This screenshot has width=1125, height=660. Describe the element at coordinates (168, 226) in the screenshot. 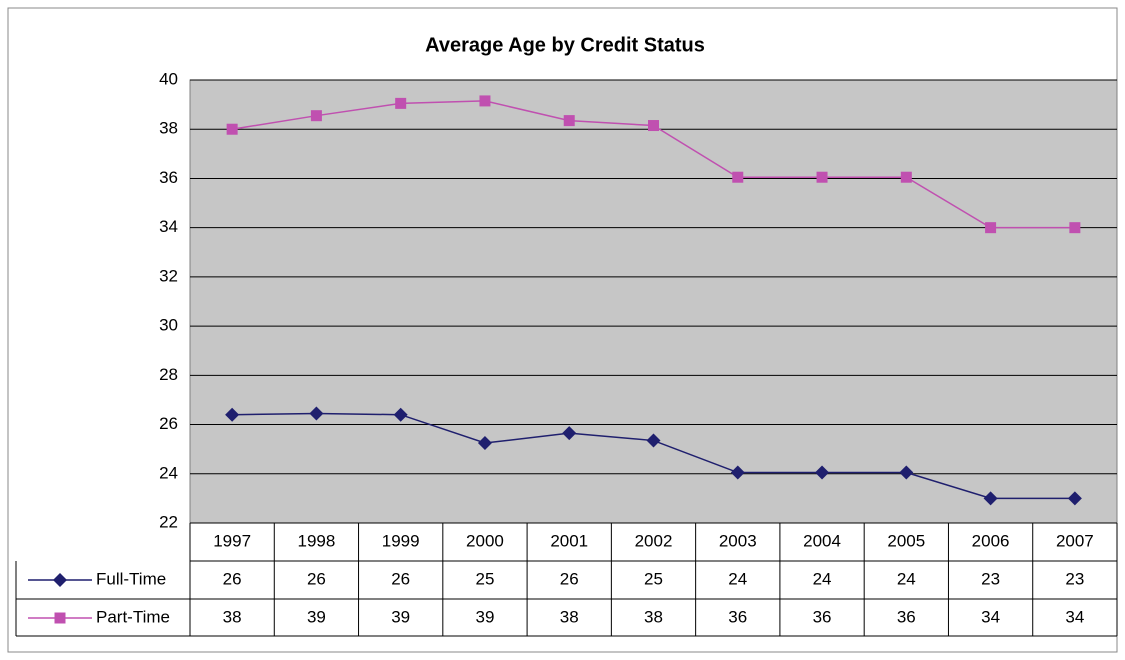

I see `y-tick-label: 34` at that location.